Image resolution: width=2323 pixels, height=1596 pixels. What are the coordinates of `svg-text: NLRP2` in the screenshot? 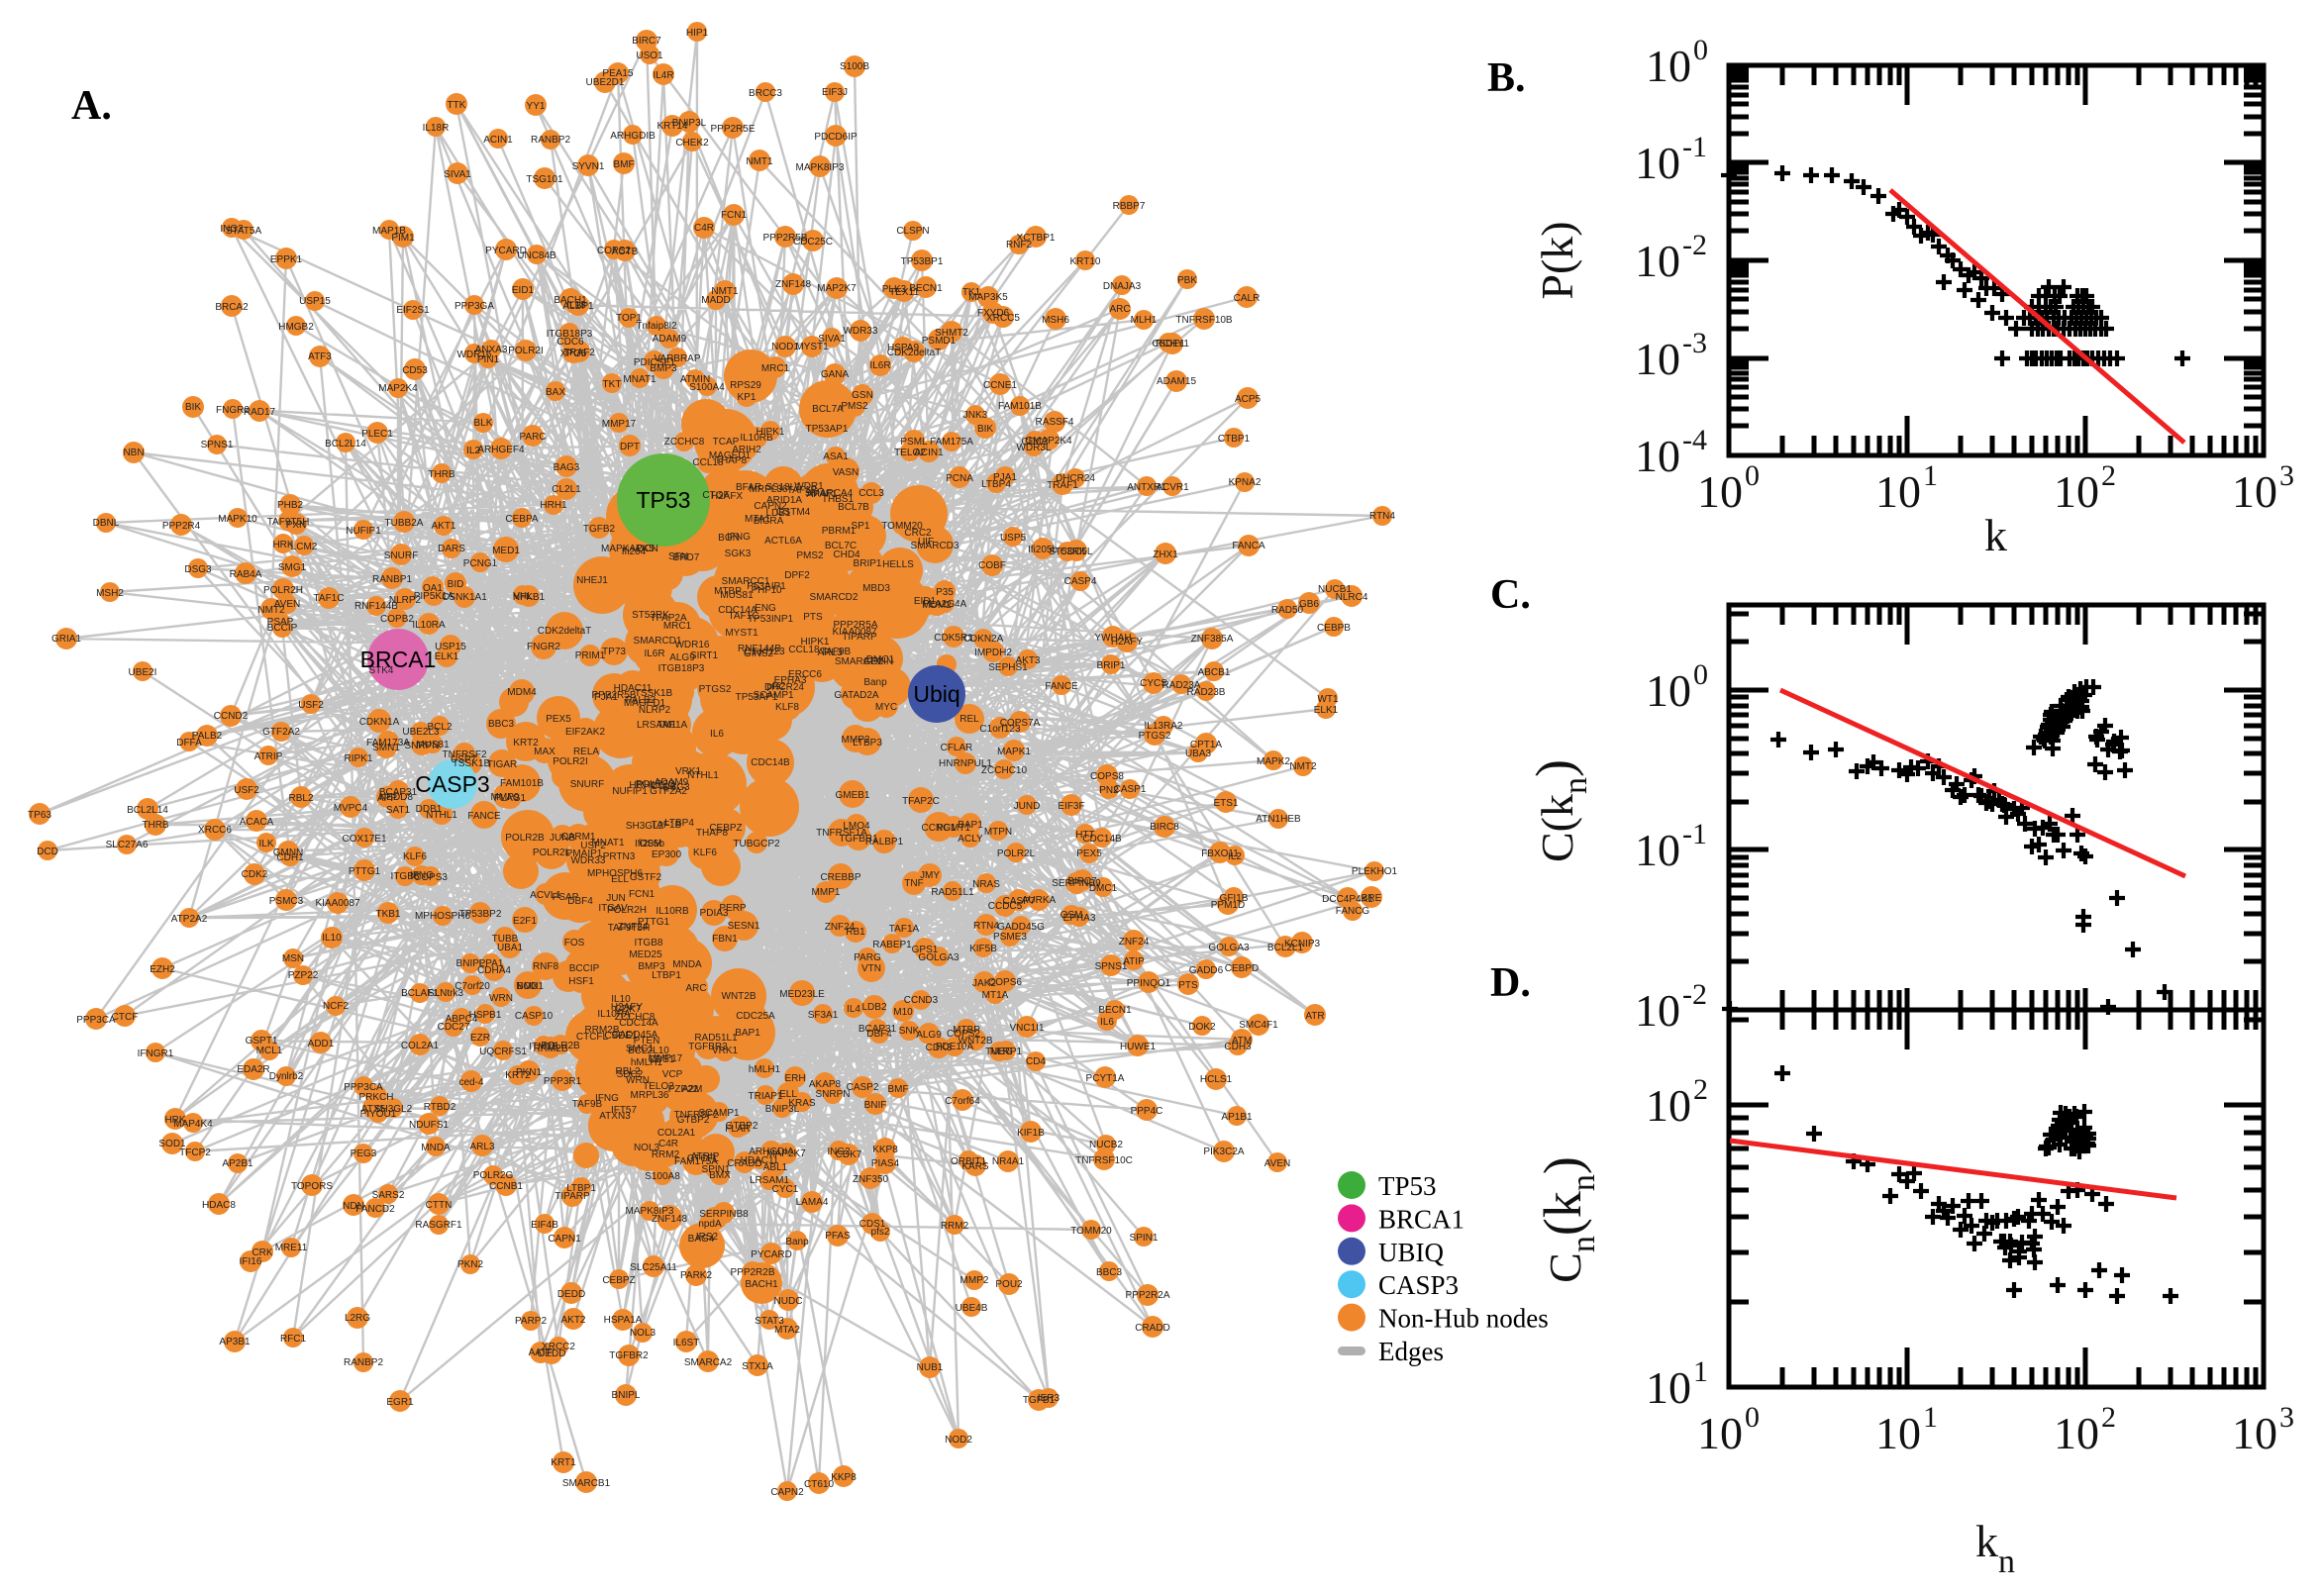 It's located at (655, 710).